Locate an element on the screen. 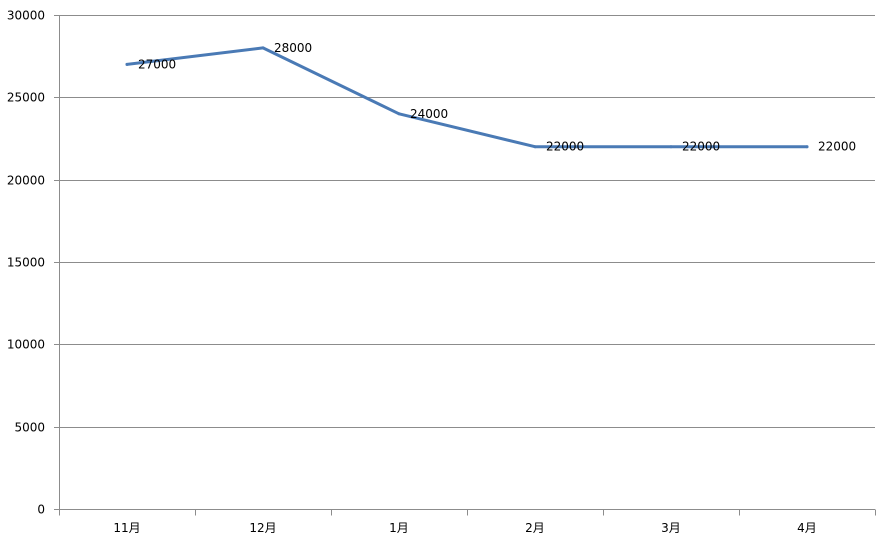  y-tick-label-15000: 15000 is located at coordinates (26, 263).